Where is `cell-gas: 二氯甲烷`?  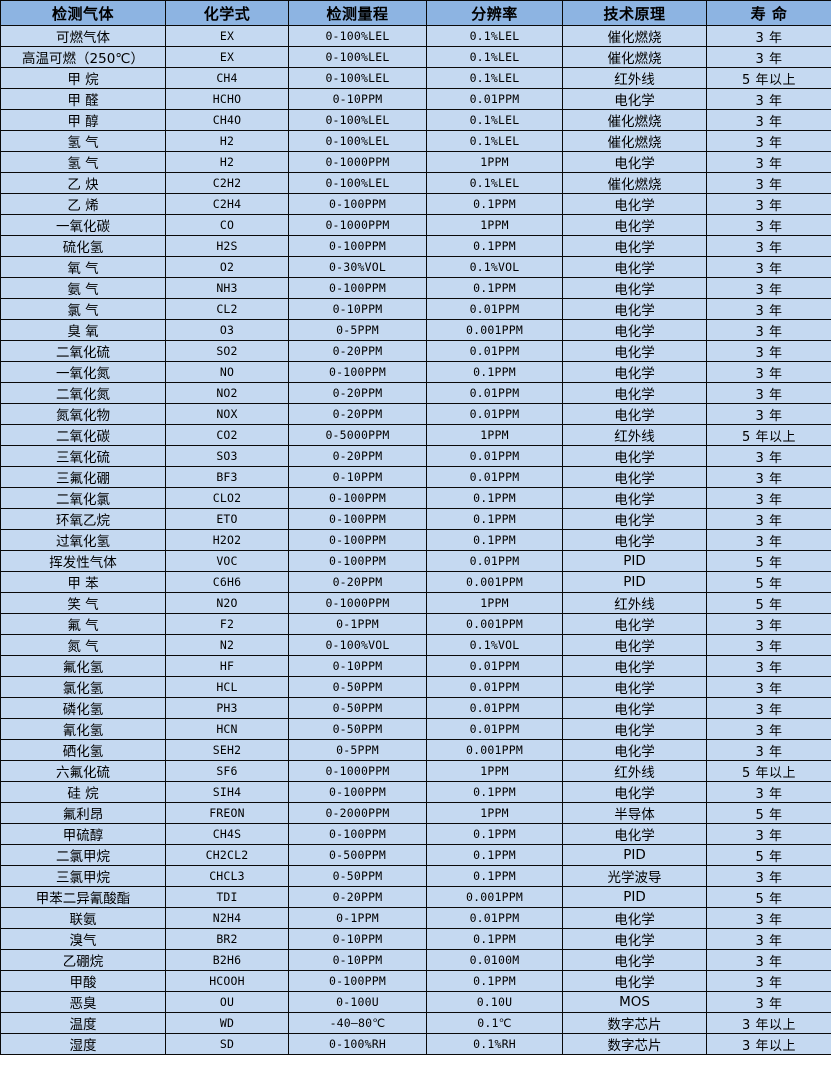
cell-gas: 二氯甲烷 is located at coordinates (83, 855).